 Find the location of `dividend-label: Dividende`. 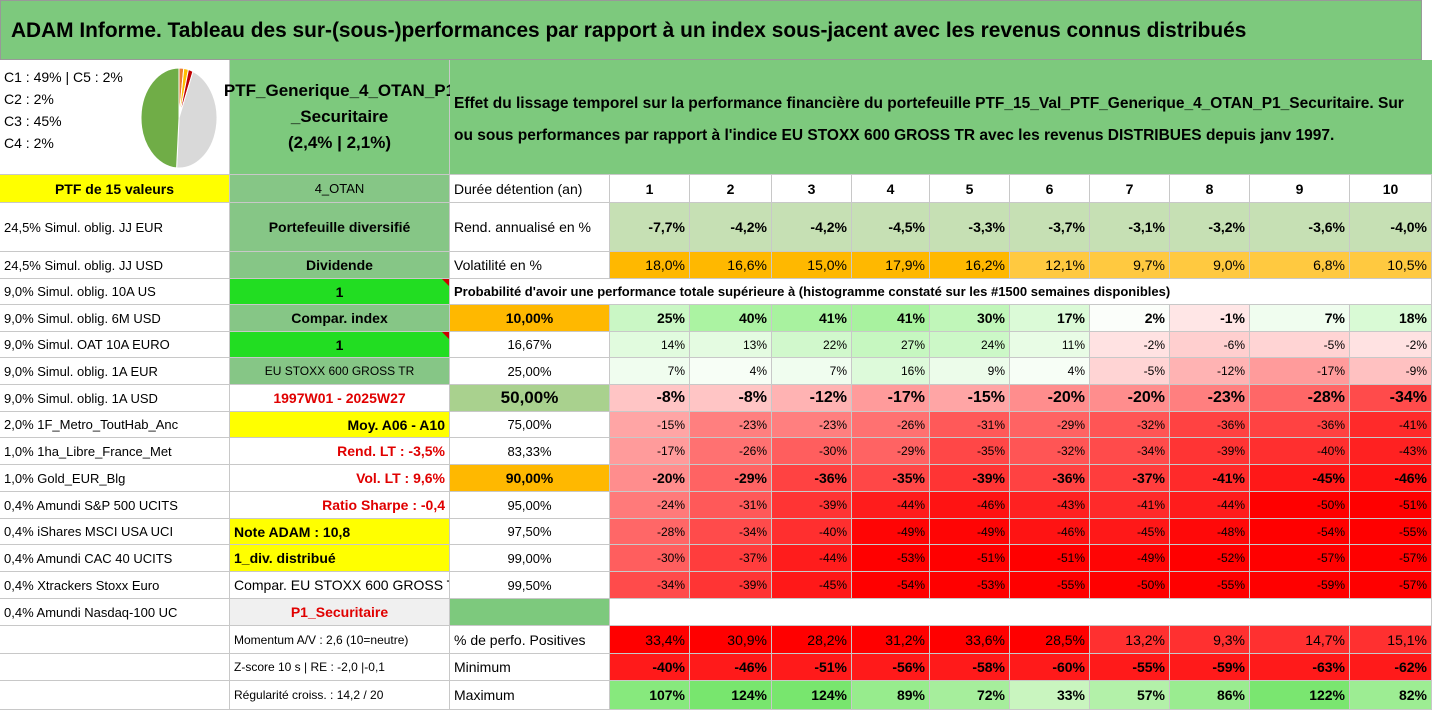

dividend-label: Dividende is located at coordinates (340, 265).